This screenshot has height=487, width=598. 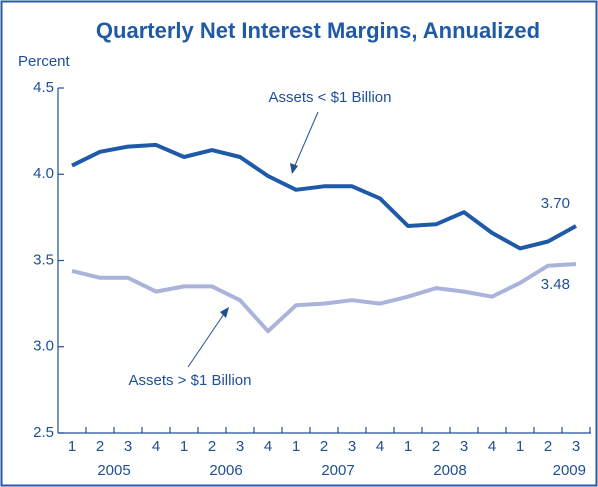 What do you see at coordinates (43, 173) in the screenshot?
I see `y-tick-label: 4.0` at bounding box center [43, 173].